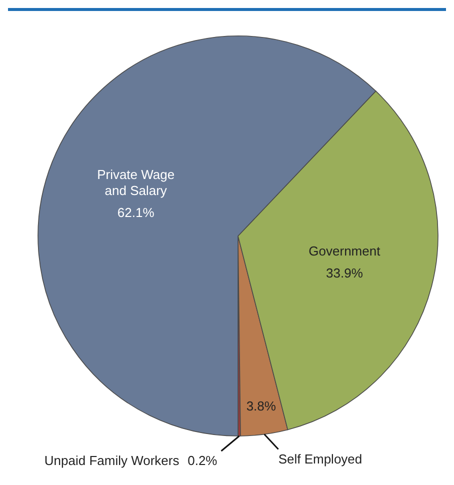 The height and width of the screenshot is (485, 454). I want to click on slice-label: Self Employed, so click(320, 458).